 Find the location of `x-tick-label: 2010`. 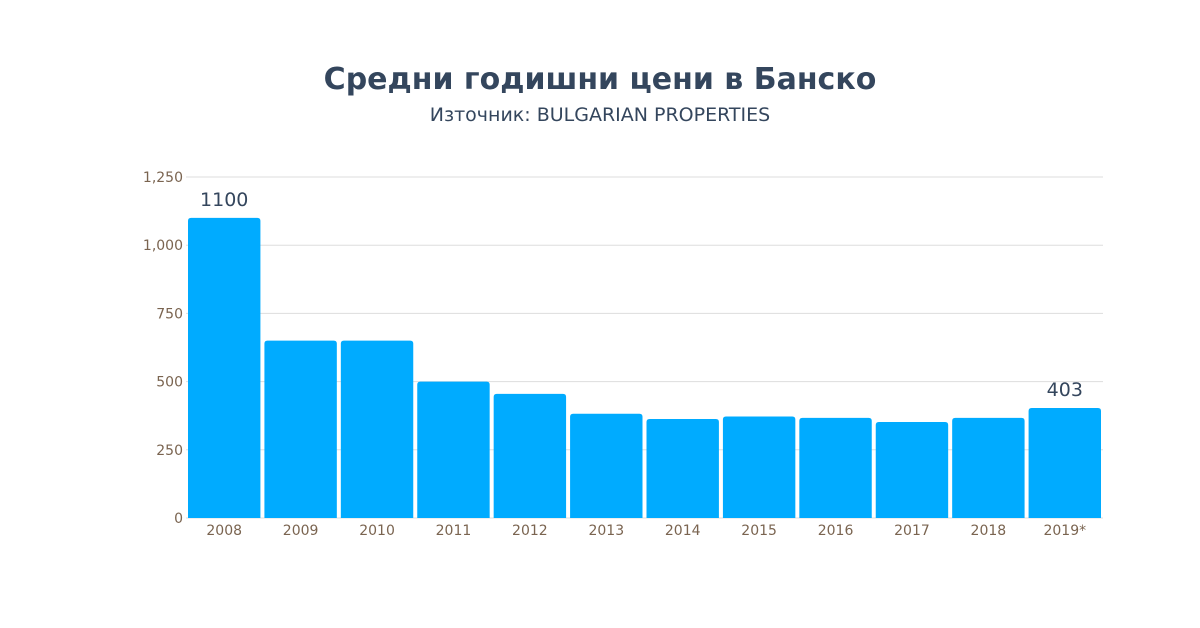

x-tick-label: 2010 is located at coordinates (377, 531).